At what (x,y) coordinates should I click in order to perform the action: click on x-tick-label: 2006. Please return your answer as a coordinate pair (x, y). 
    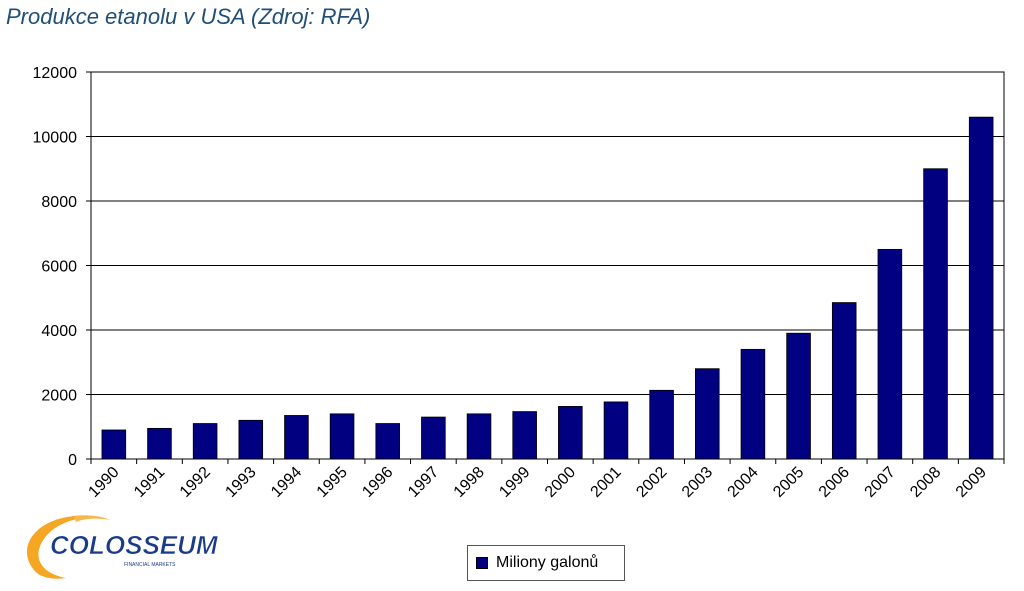
    Looking at the image, I should click on (834, 482).